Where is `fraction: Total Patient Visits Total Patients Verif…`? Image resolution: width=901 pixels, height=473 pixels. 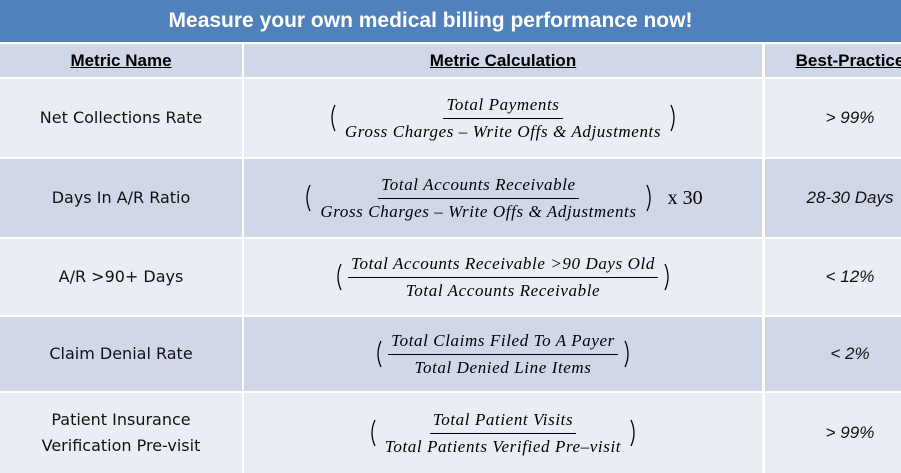 fraction: Total Patient Visits Total Patients Verif… is located at coordinates (503, 433).